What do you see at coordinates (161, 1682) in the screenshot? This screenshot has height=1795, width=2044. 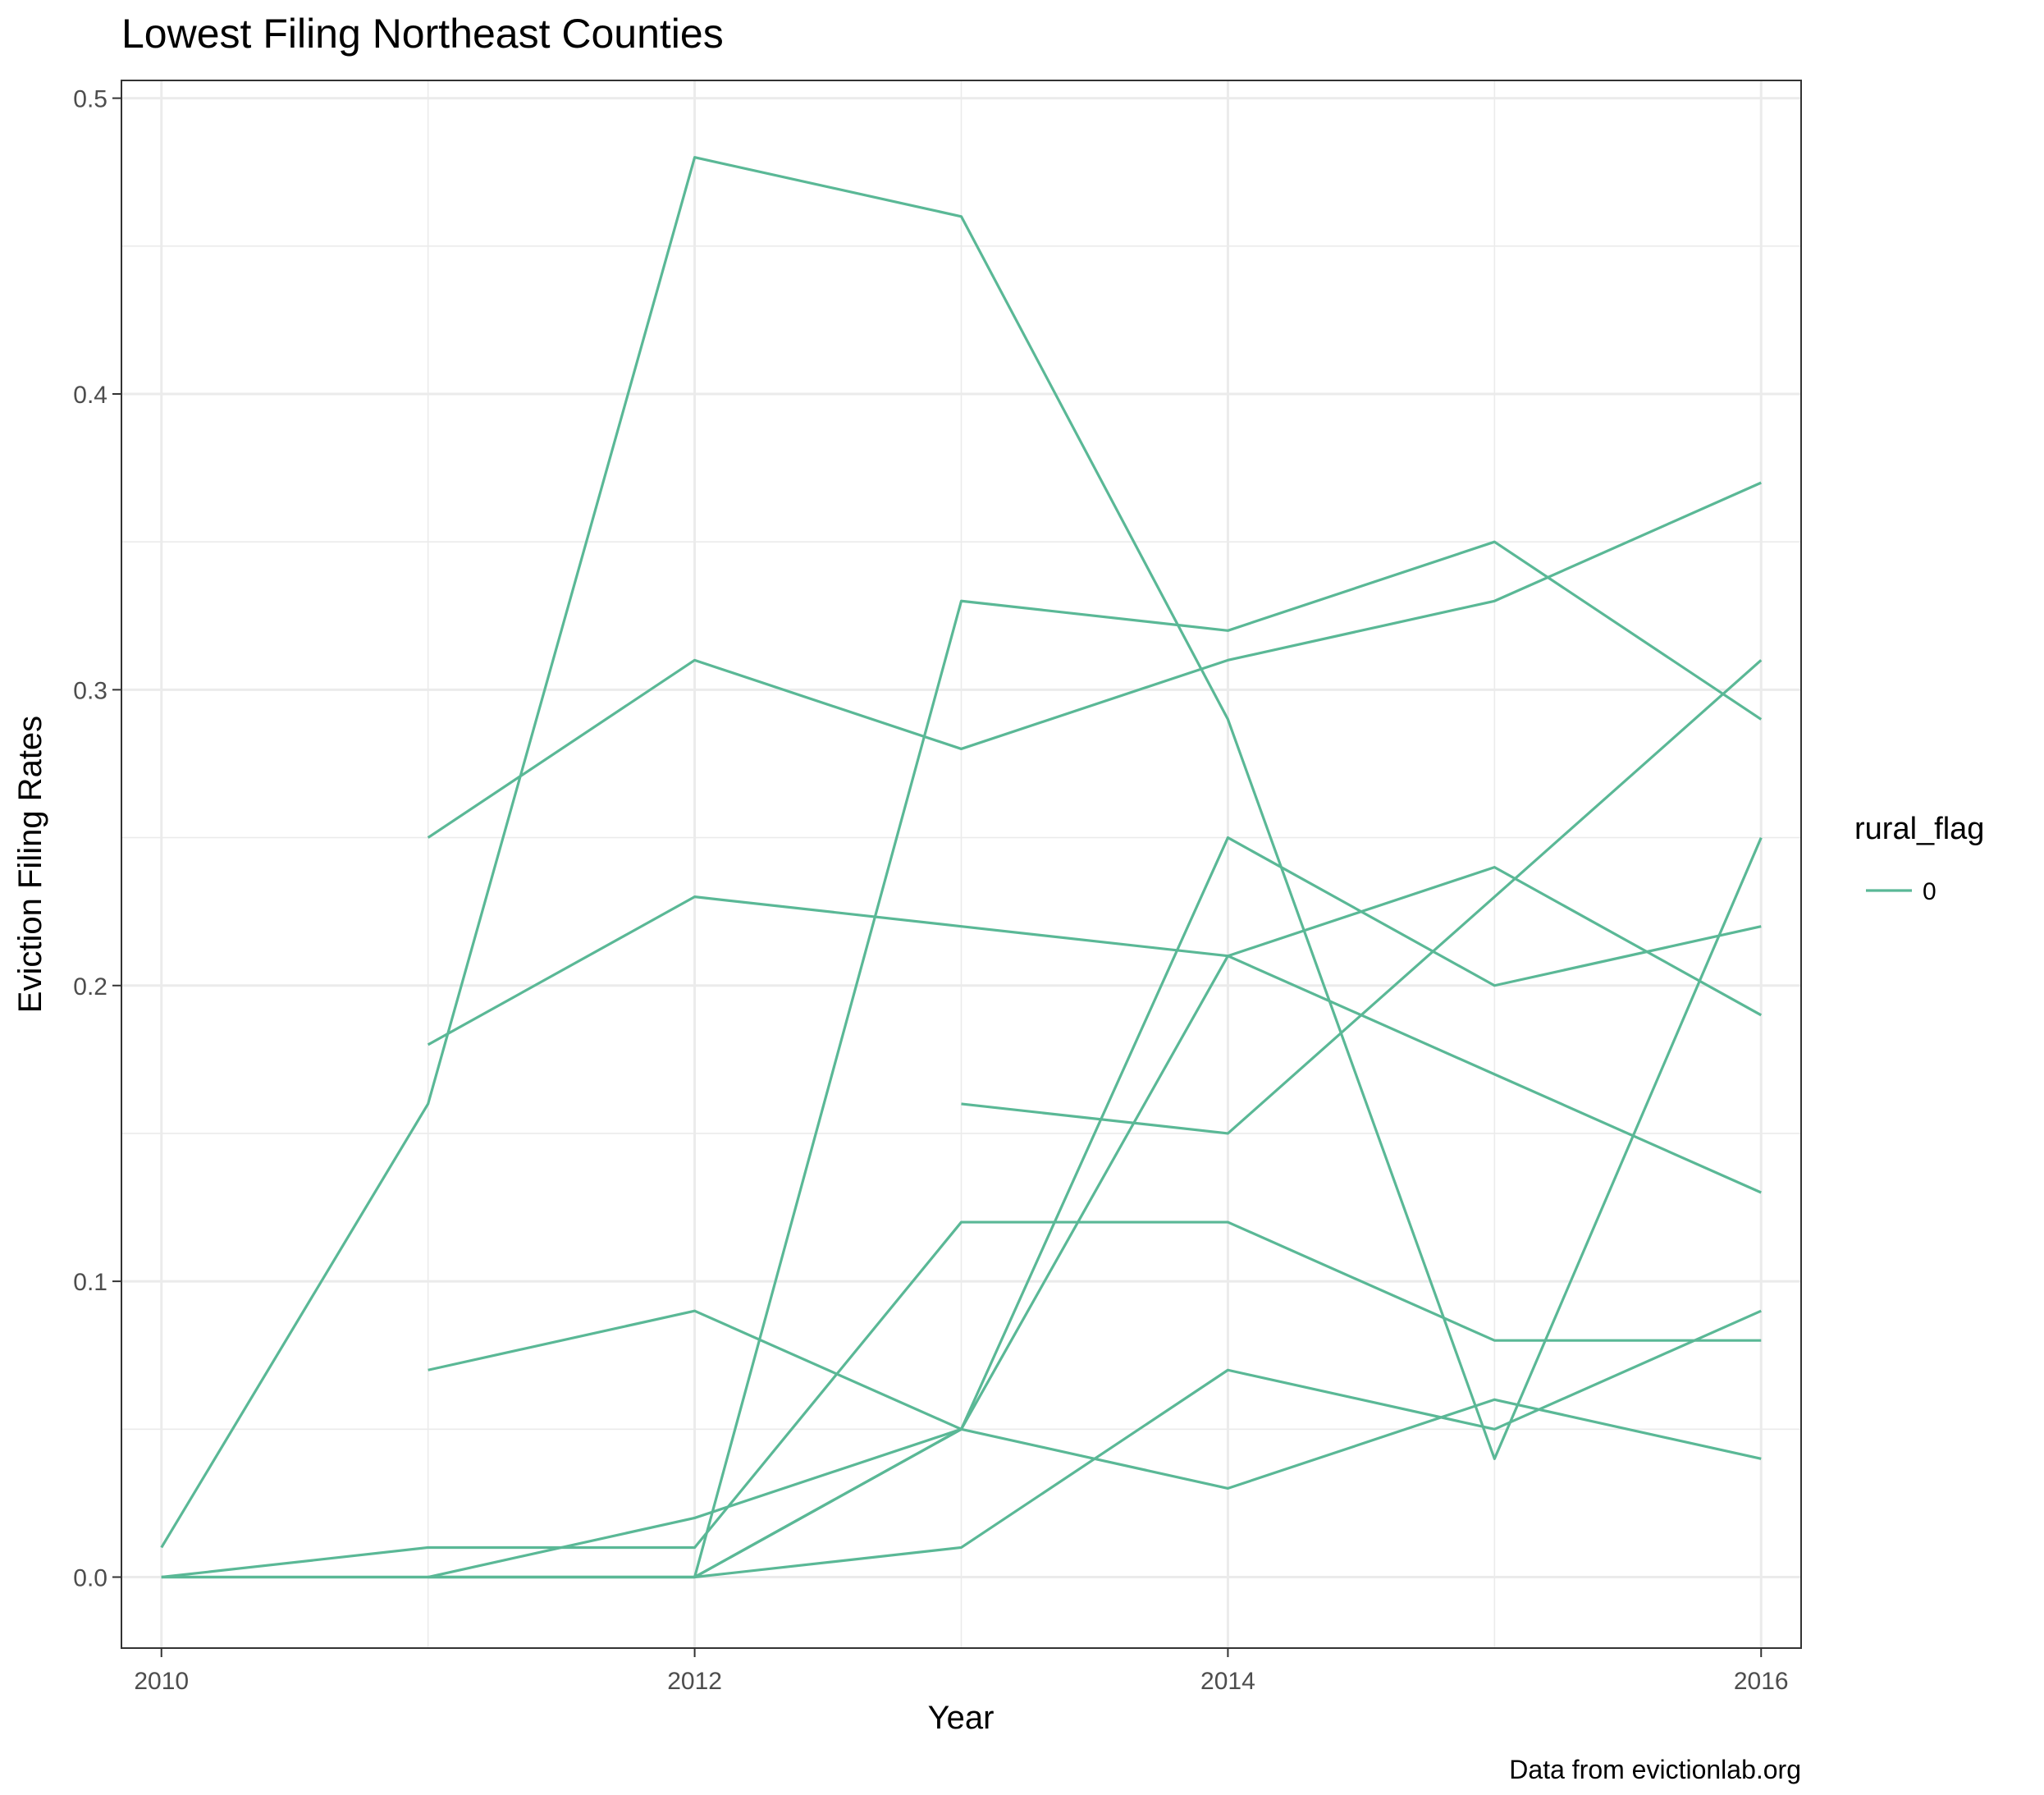 I see `x-tick-label: 2010` at bounding box center [161, 1682].